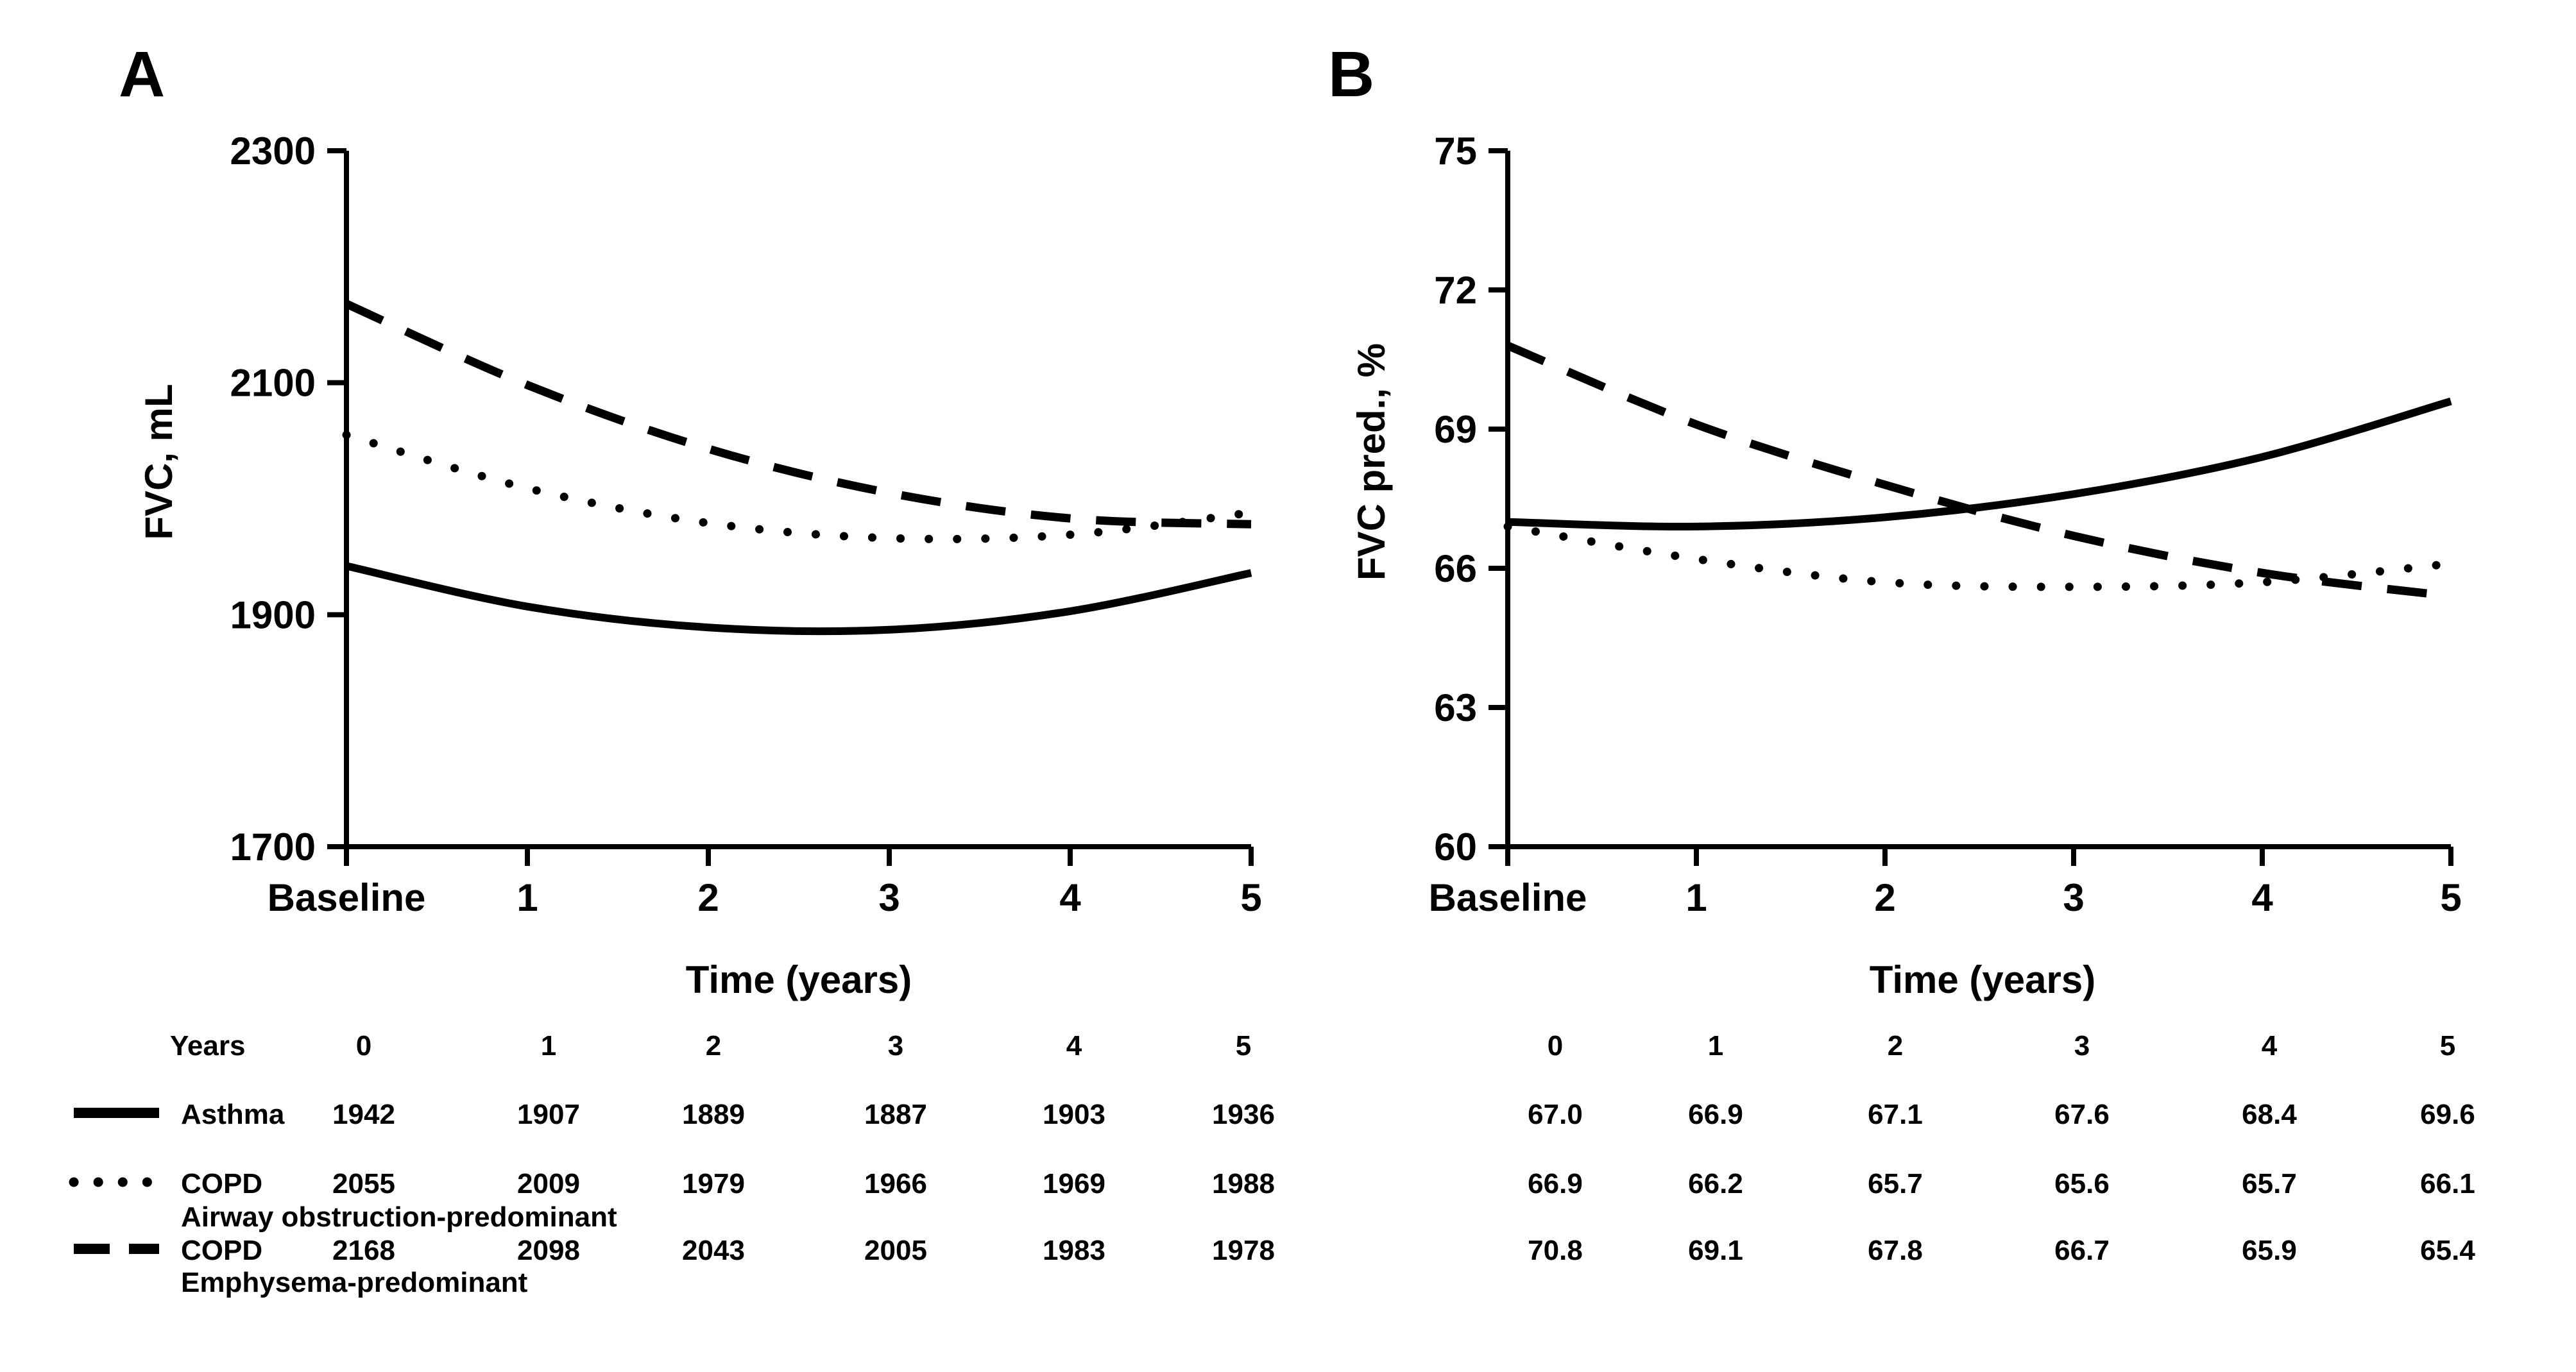 The height and width of the screenshot is (1372, 2576). What do you see at coordinates (1074, 1046) in the screenshot?
I see `table-year-header-a: 4` at bounding box center [1074, 1046].